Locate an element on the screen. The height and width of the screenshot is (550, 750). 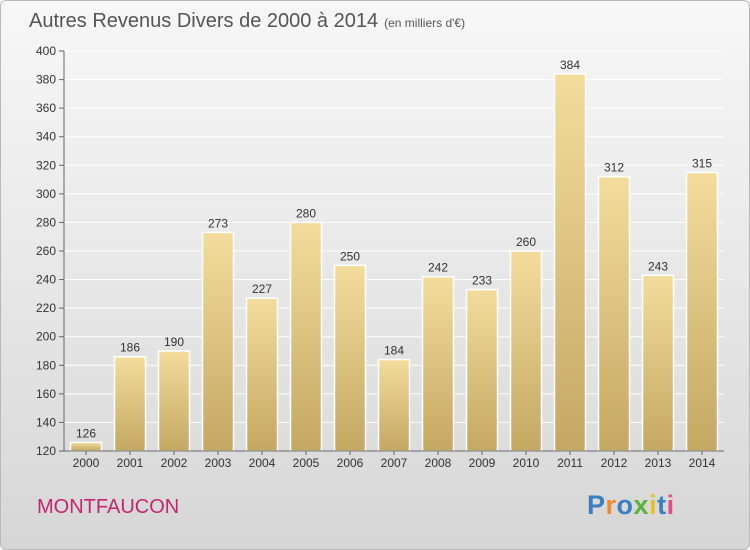
bar-value-label: 227 is located at coordinates (262, 289).